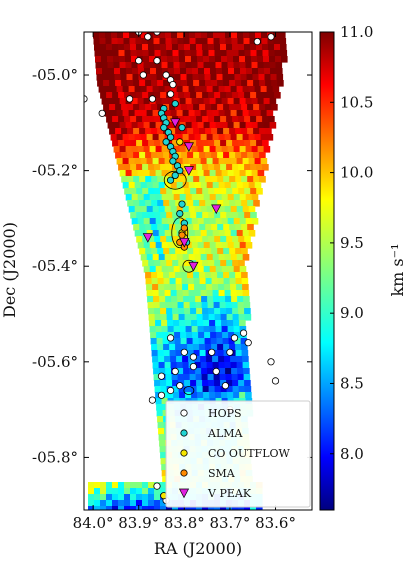 The width and height of the screenshot is (415, 574). What do you see at coordinates (229, 493) in the screenshot?
I see `legend-label: V PEAK` at bounding box center [229, 493].